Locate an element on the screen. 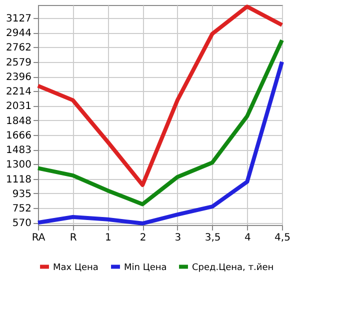 This screenshot has height=335, width=345. y-tick-label: 1300 is located at coordinates (19, 165).